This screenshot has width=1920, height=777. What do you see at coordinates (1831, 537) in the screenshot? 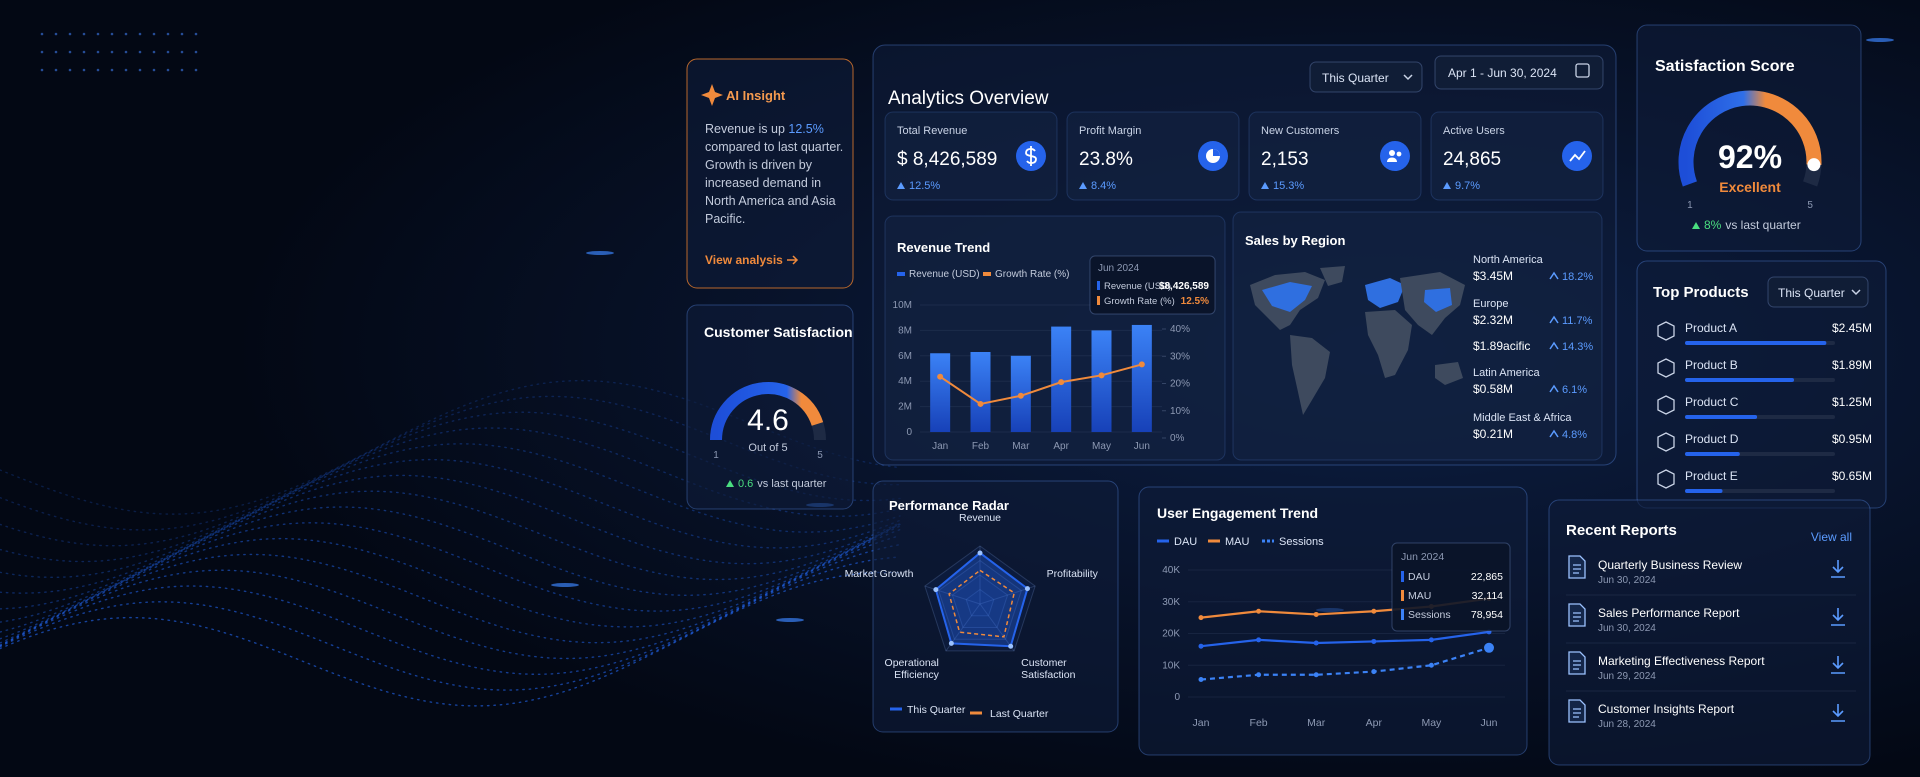
I see `view-all-link: View all` at bounding box center [1831, 537].